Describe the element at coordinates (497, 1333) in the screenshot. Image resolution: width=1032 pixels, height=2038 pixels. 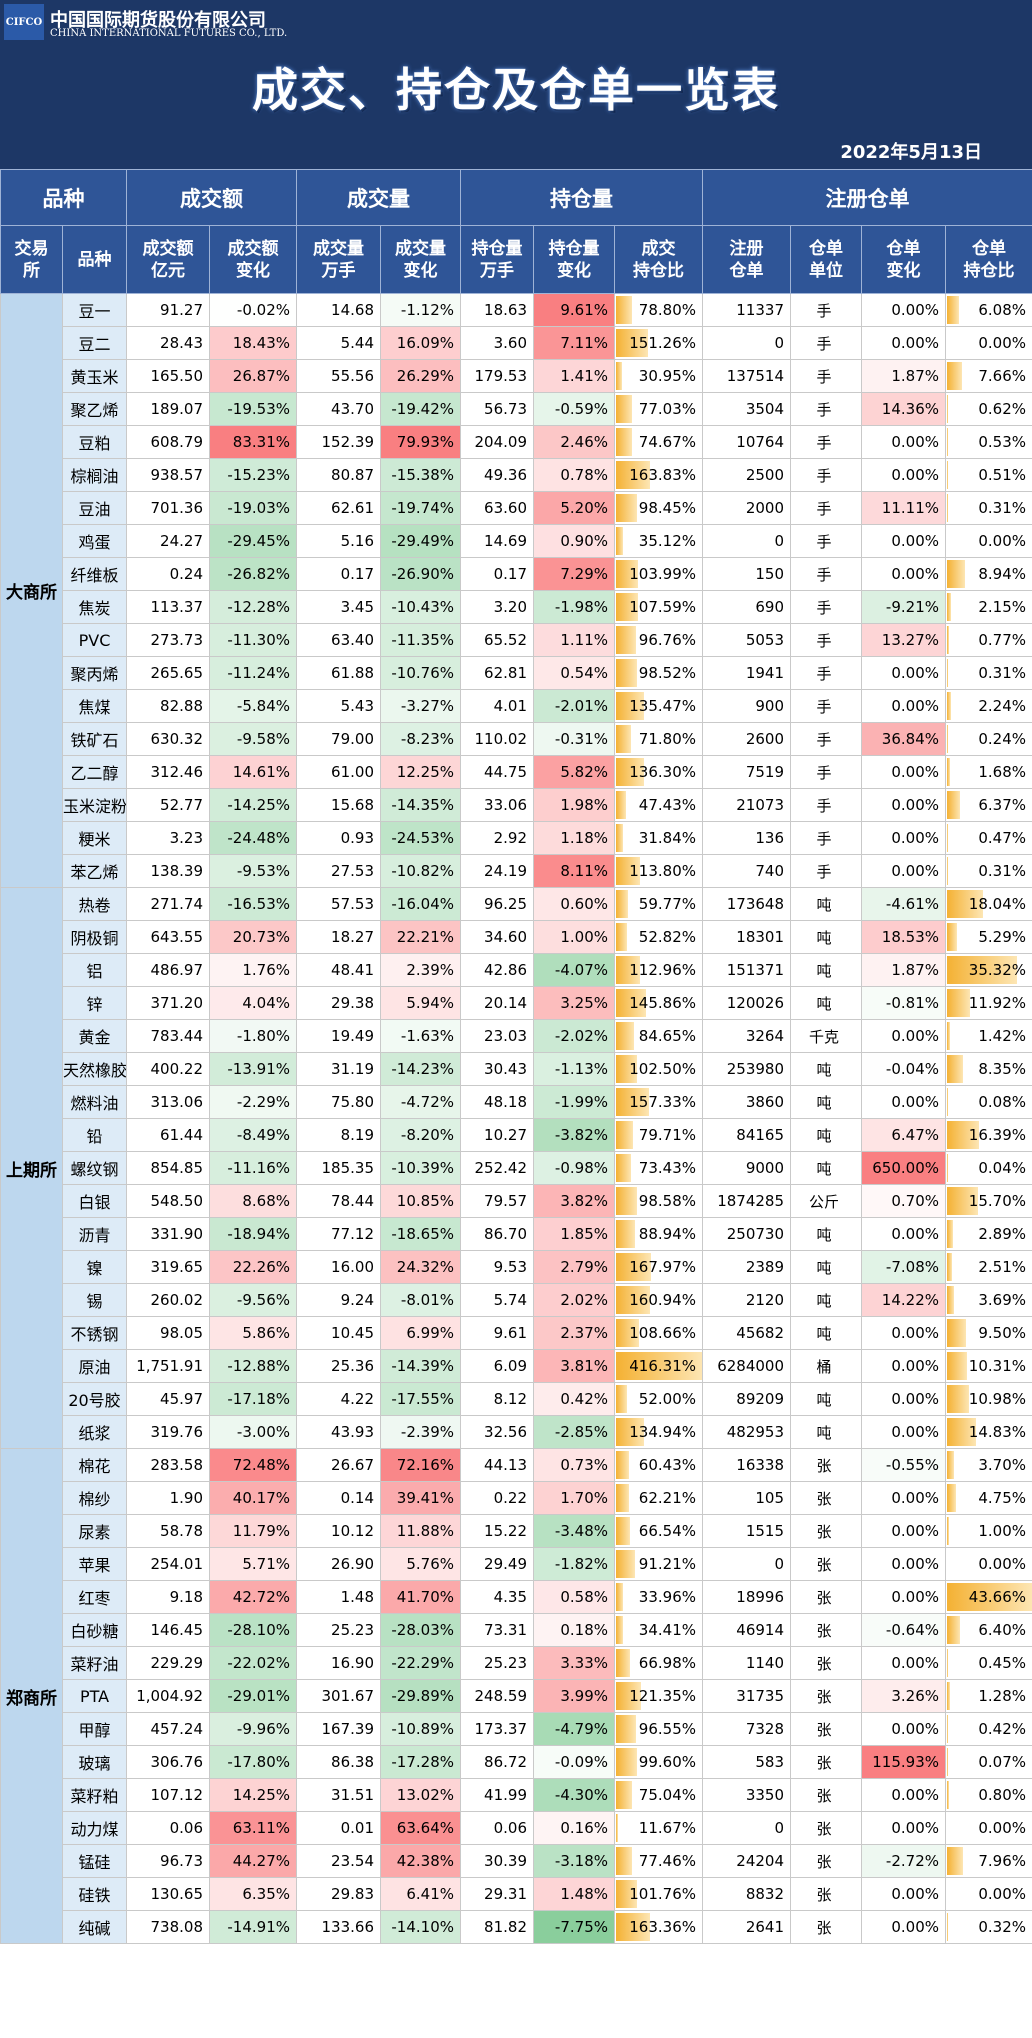
I see `cell: 9.61` at that location.